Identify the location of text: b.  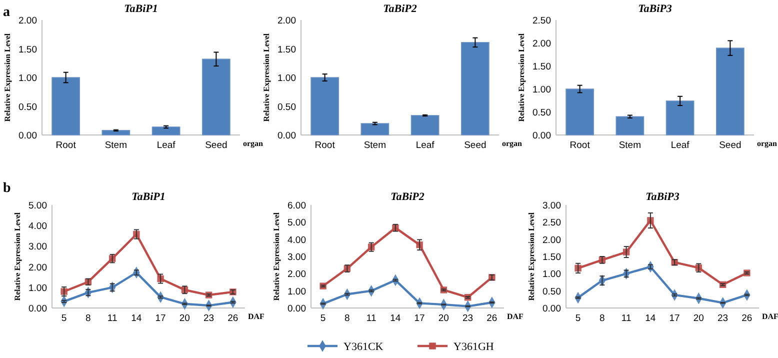
(7, 188).